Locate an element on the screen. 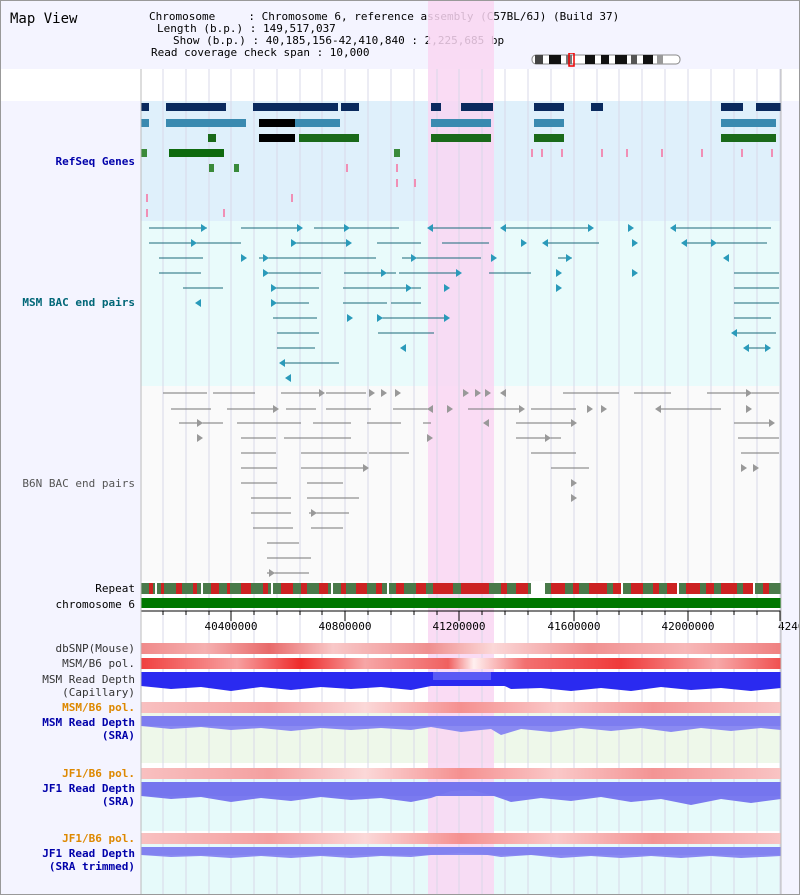 This screenshot has width=800, height=895. msm-pol-heatmap is located at coordinates (461, 663).